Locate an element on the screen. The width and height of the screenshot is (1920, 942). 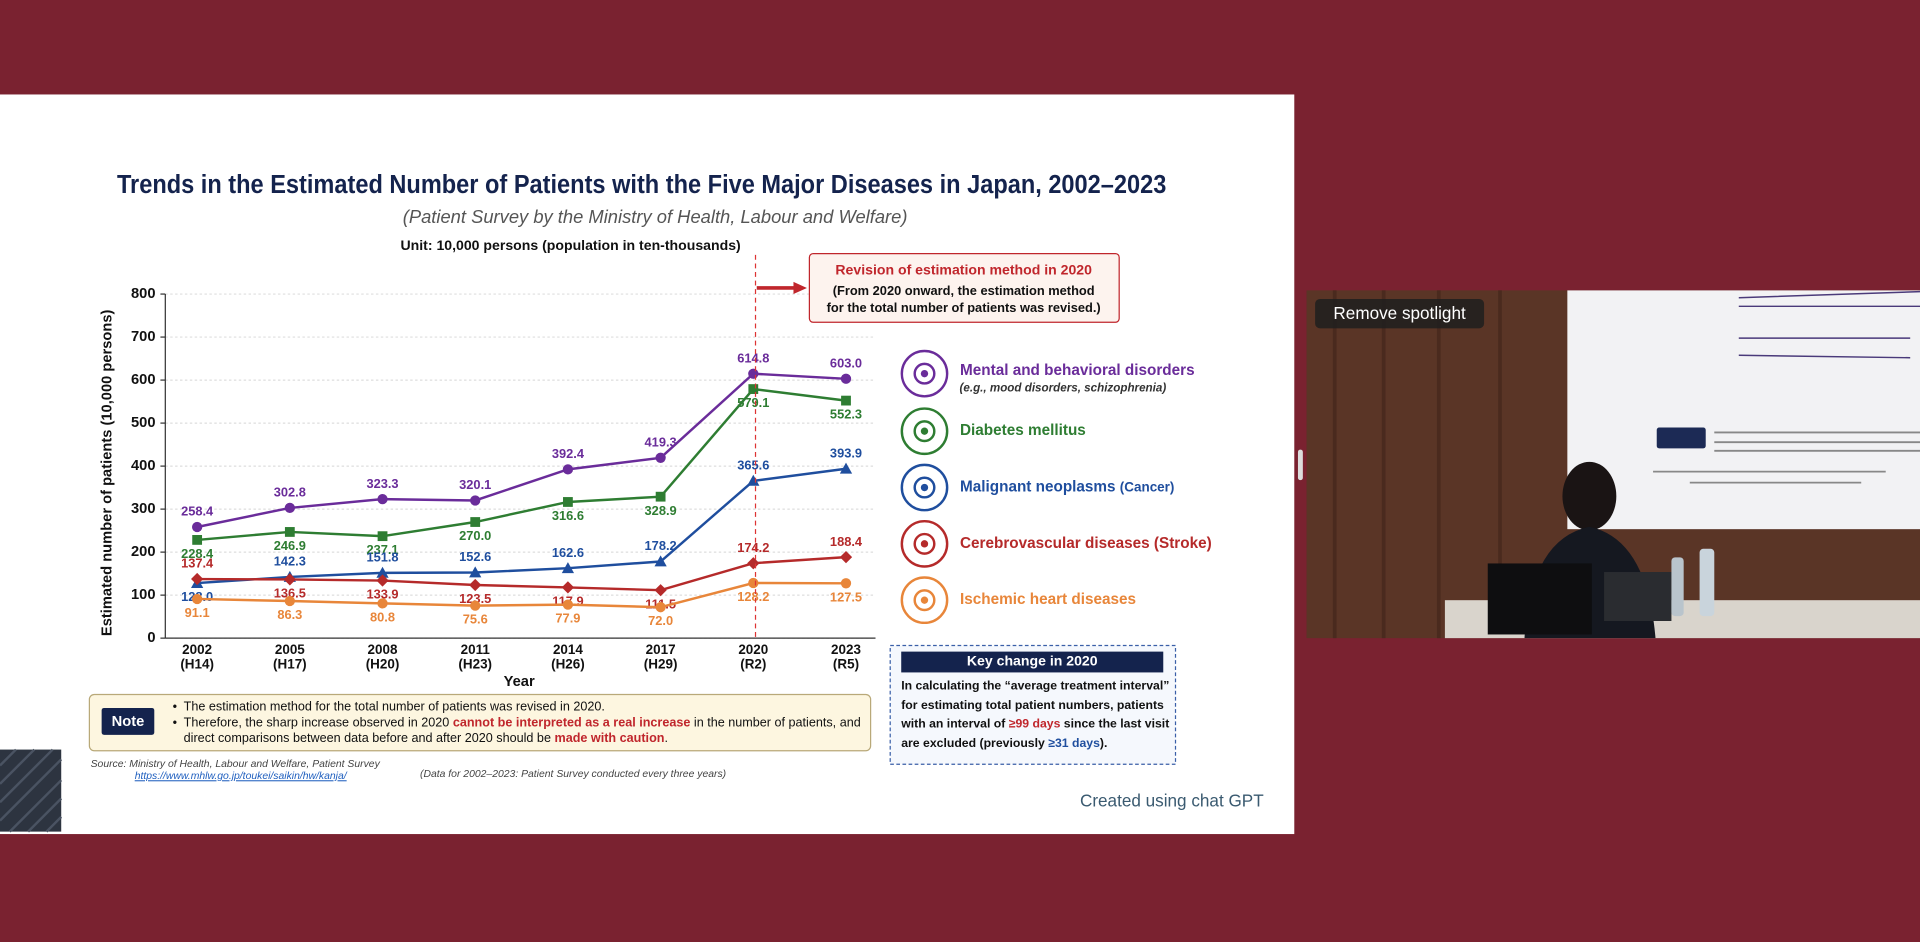
x-tick-label: 2002 is located at coordinates (197, 649).